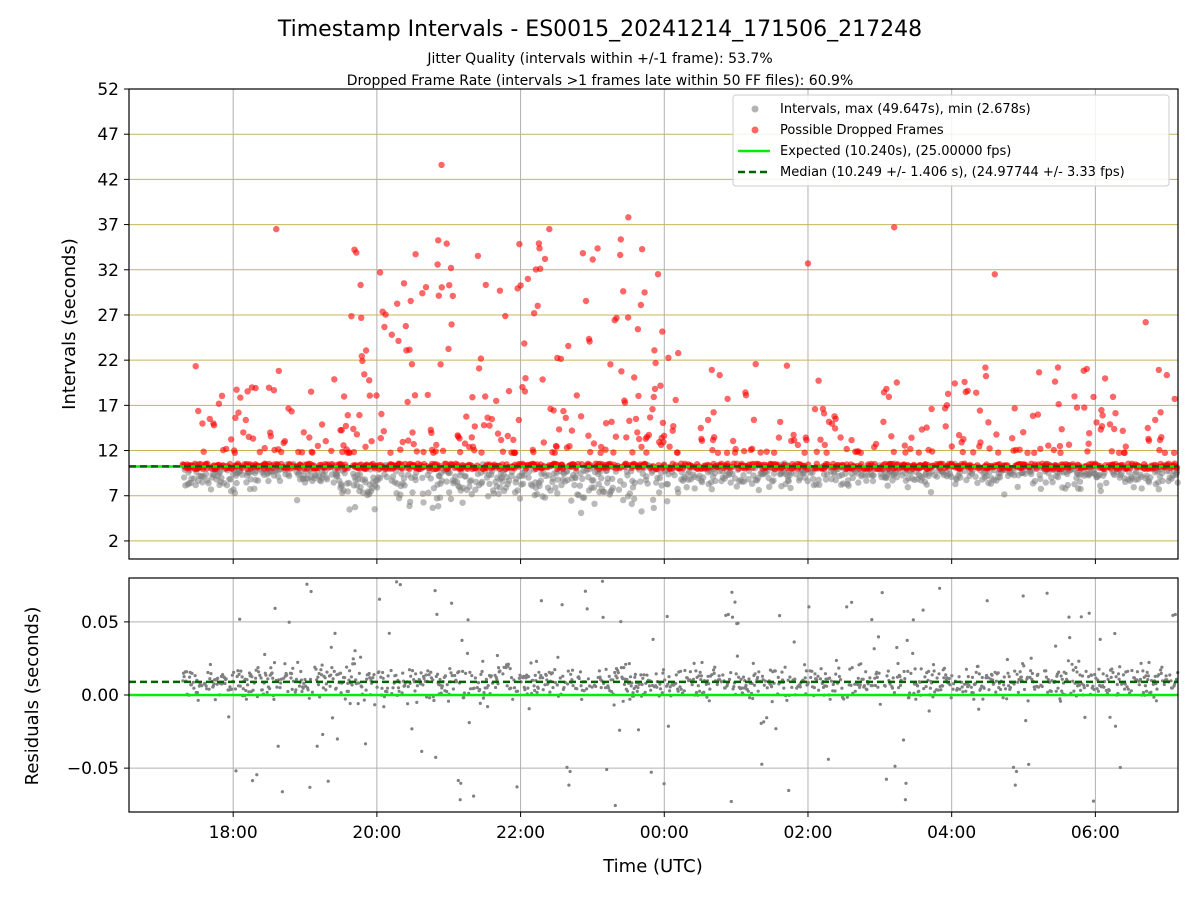 This screenshot has height=900, width=1200. Describe the element at coordinates (376, 833) in the screenshot. I see `x-tick-label: 20:00` at that location.